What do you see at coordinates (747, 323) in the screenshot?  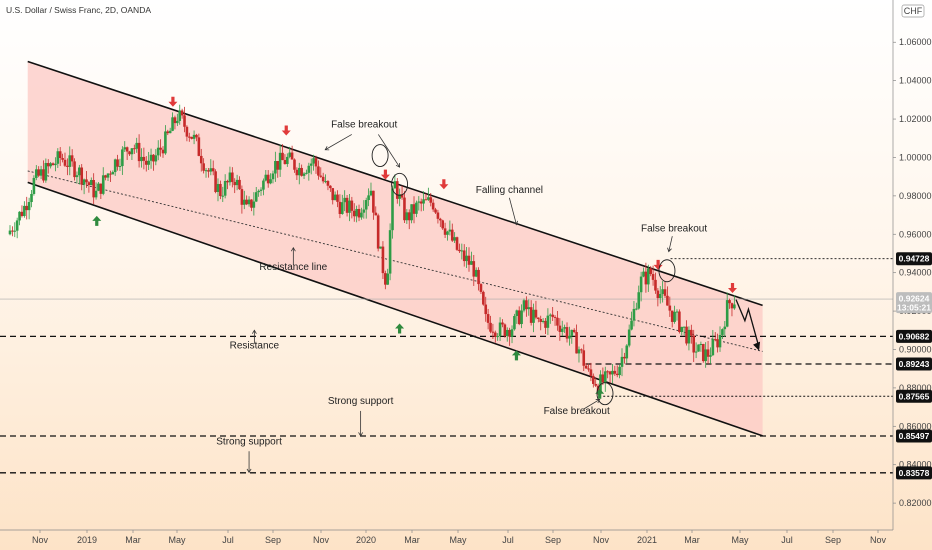 I see `projection-path` at bounding box center [747, 323].